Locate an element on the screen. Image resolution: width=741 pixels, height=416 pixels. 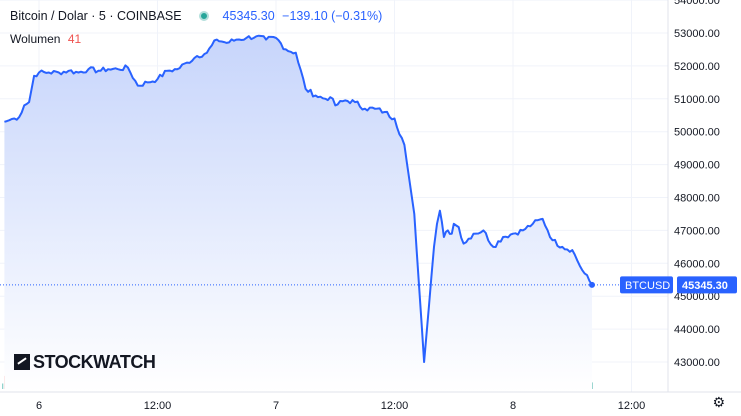
y-tick-label: 47000.00 is located at coordinates (697, 231).